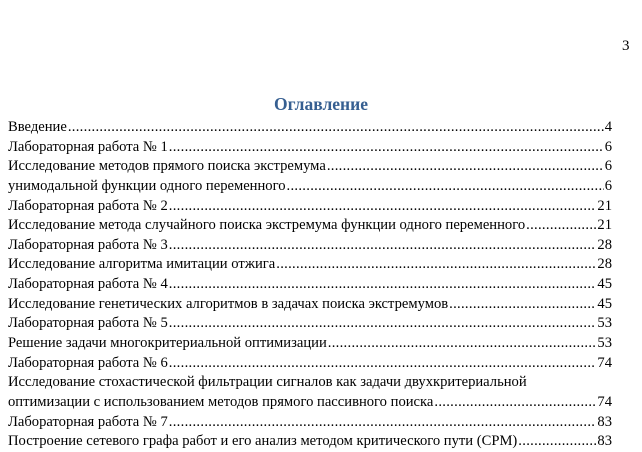 The height and width of the screenshot is (452, 642). Describe the element at coordinates (88, 205) in the screenshot. I see `toc-entry-text: Лабораторная работа № 2` at that location.